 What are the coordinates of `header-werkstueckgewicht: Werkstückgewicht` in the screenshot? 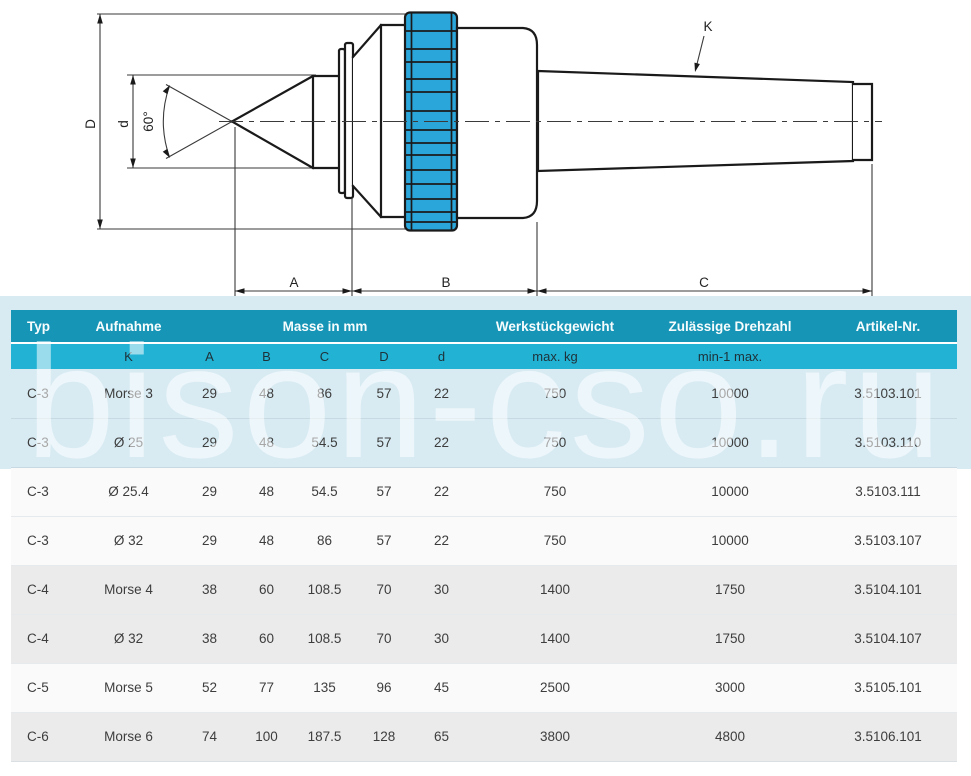 It's located at (555, 327).